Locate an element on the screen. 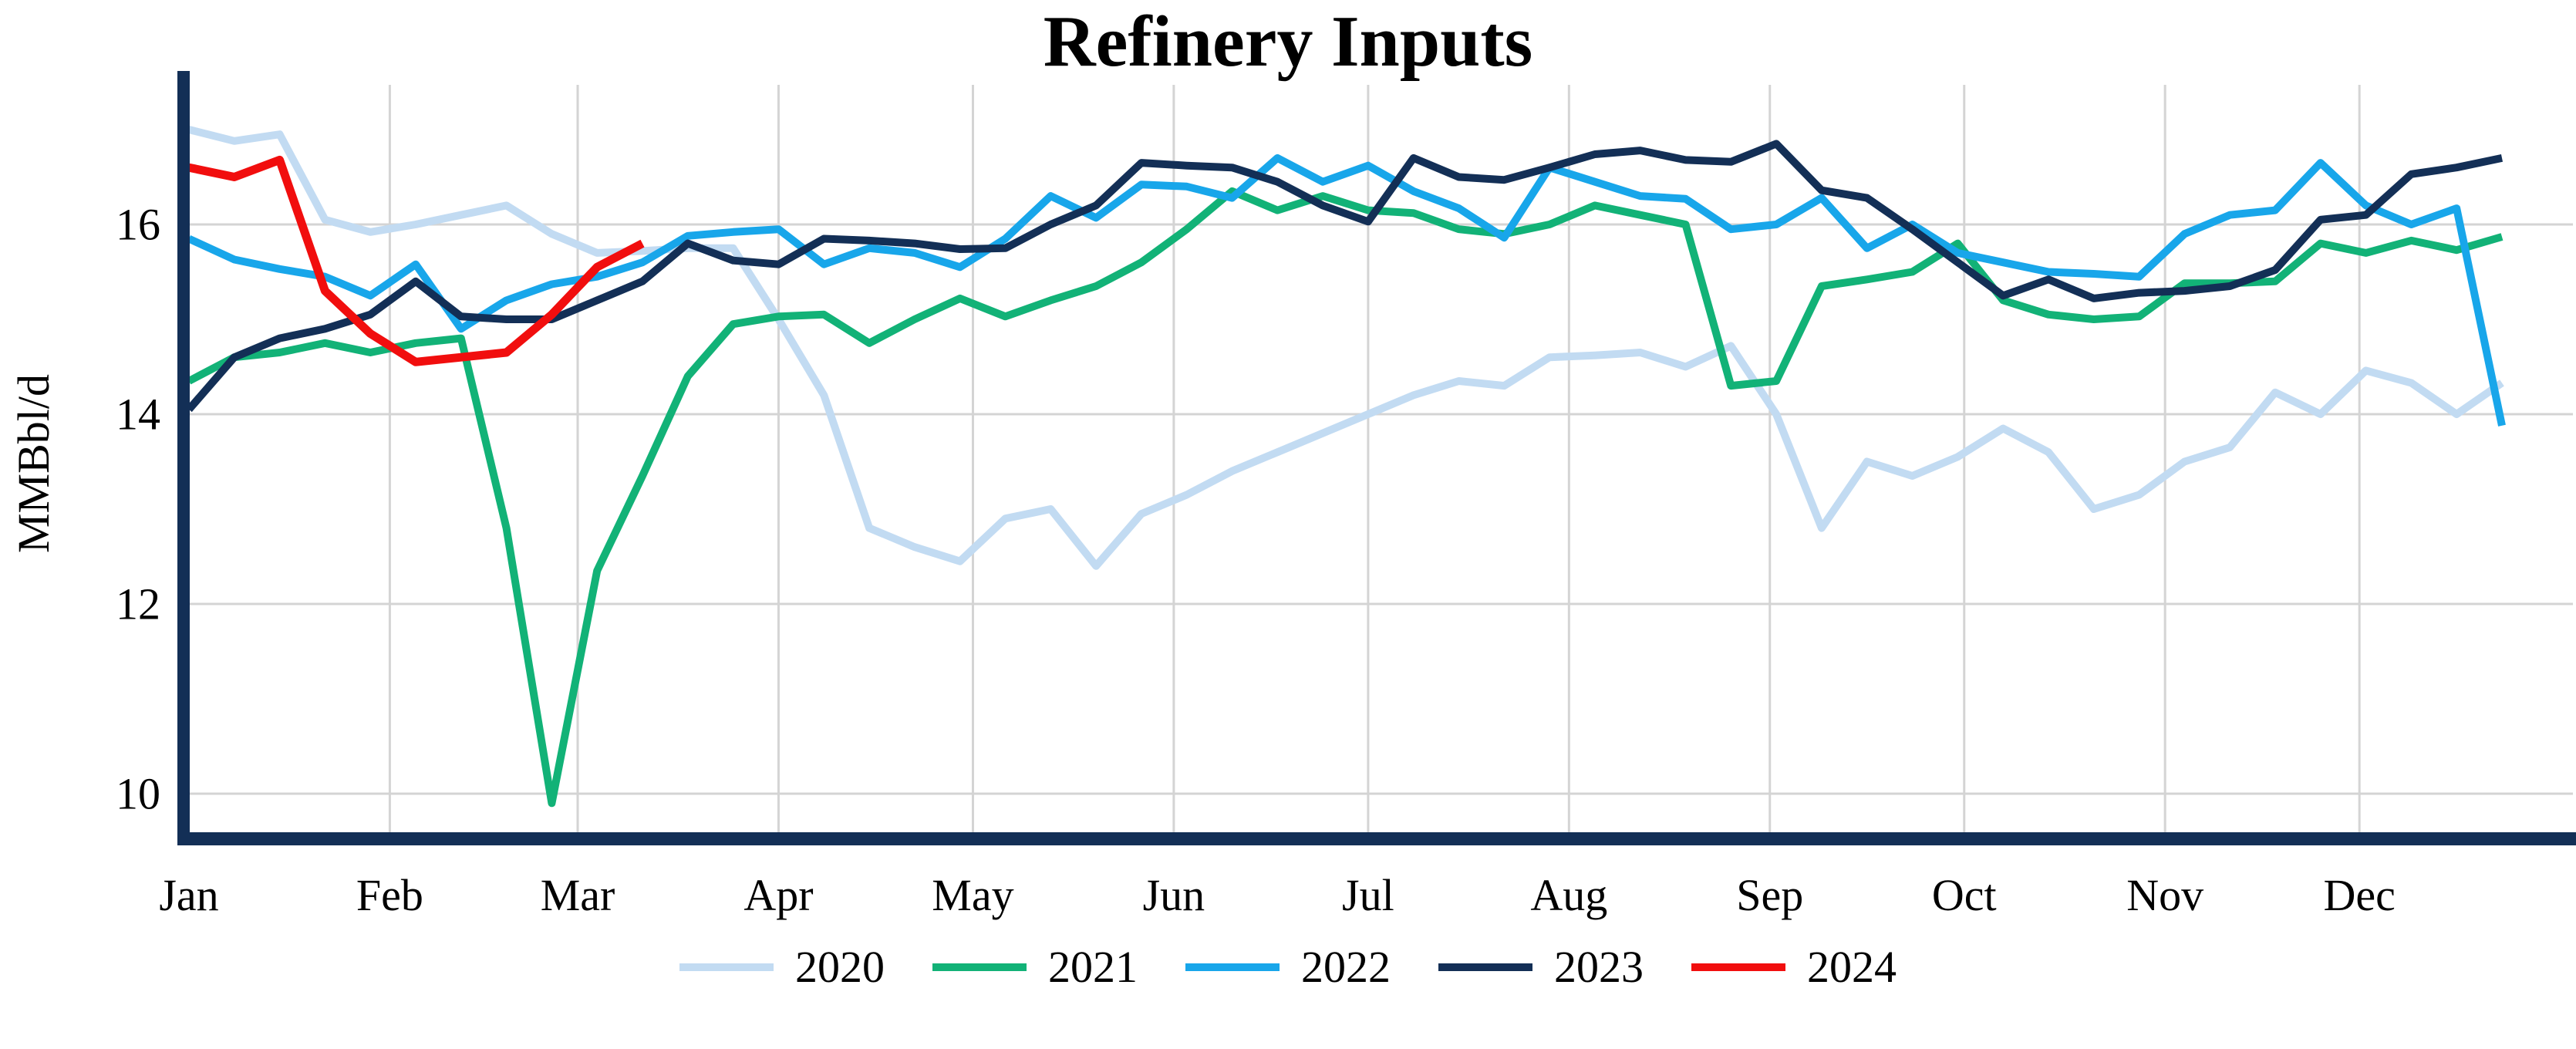 Image resolution: width=2576 pixels, height=1049 pixels. y-tick-label-12: 12 is located at coordinates (138, 604).